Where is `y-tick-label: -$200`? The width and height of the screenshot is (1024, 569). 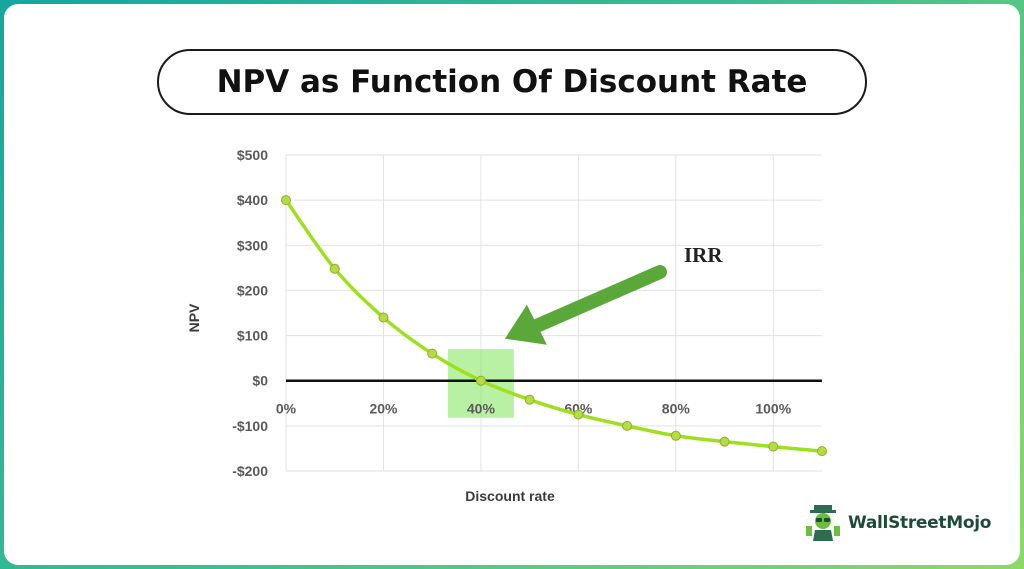 y-tick-label: -$200 is located at coordinates (250, 471).